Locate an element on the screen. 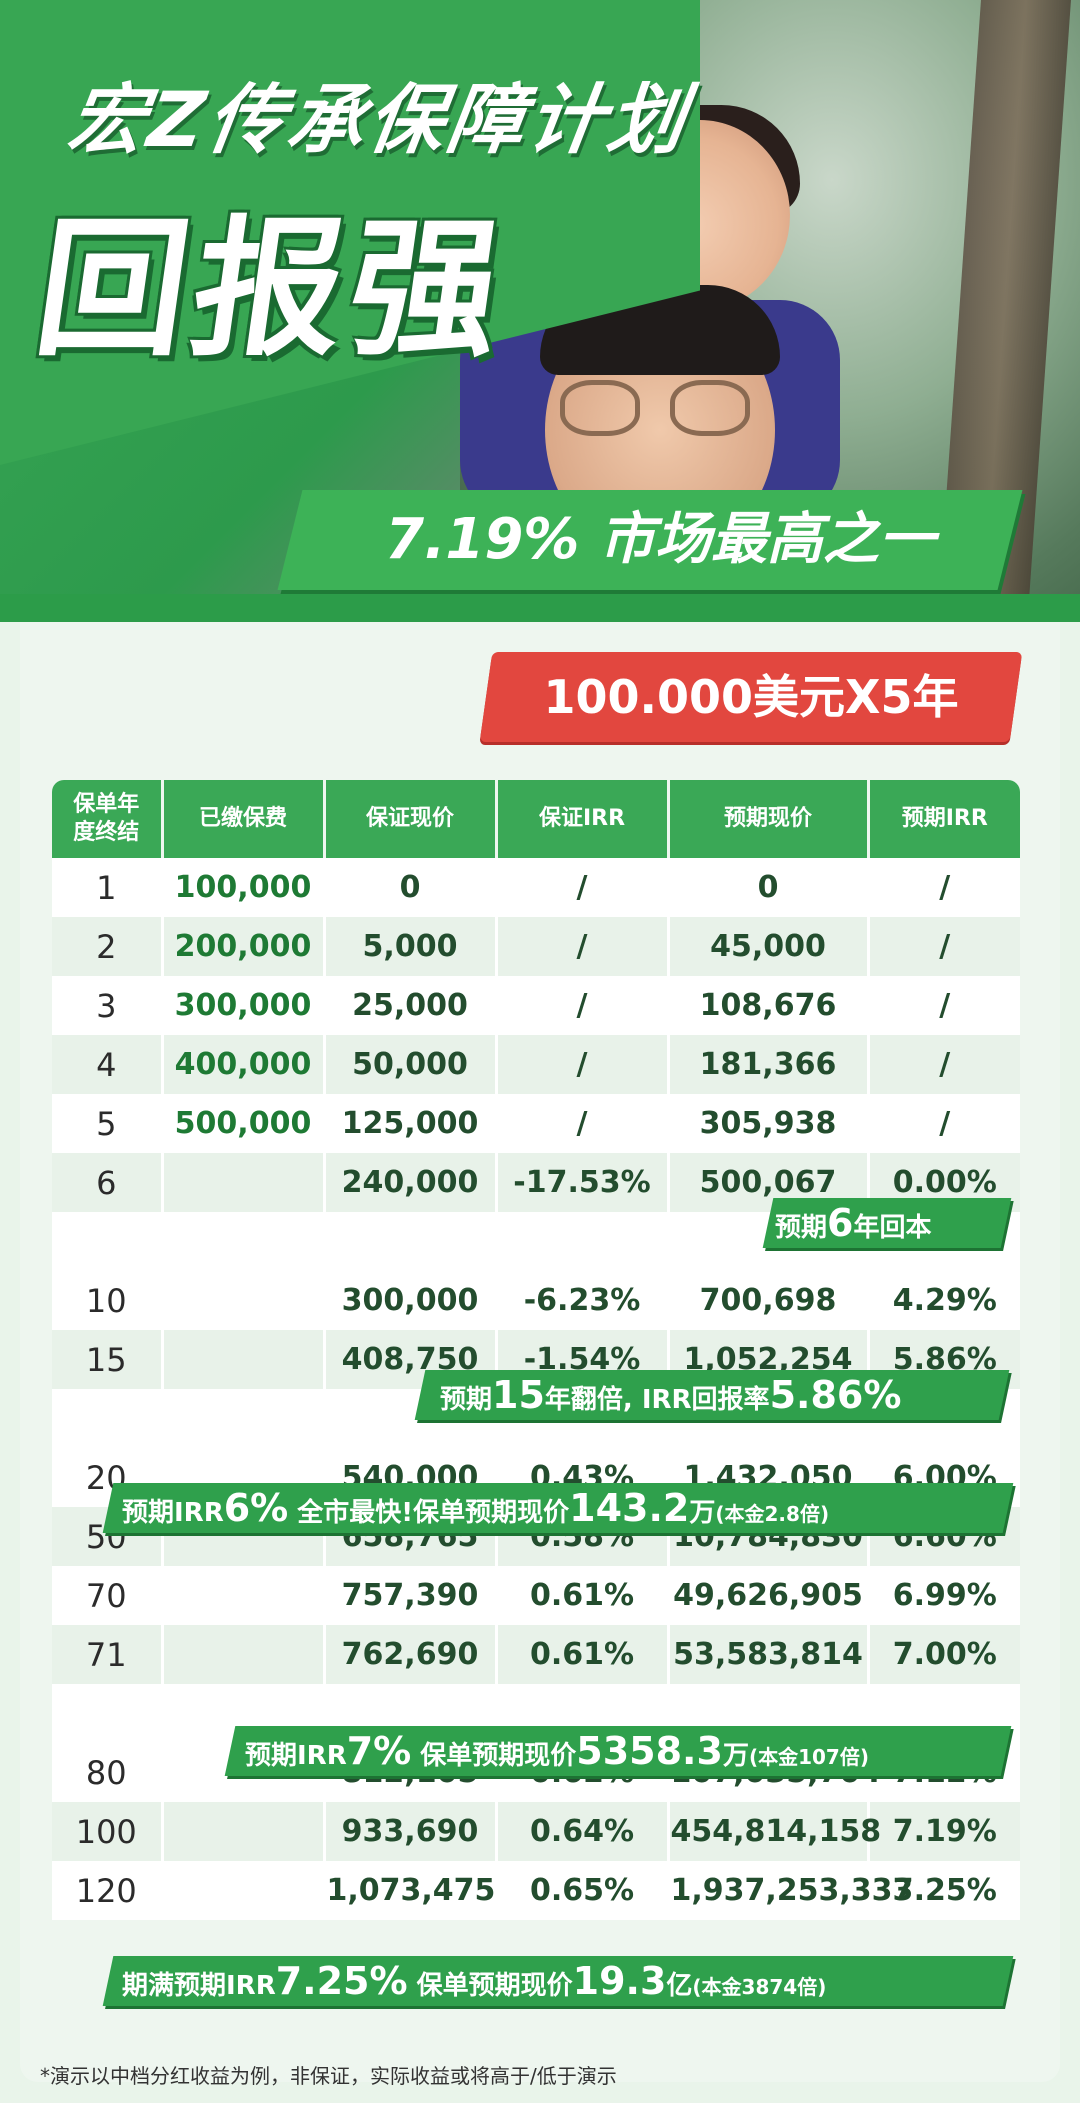 Image resolution: width=1080 pixels, height=2103 pixels. ribbon-number: 6% is located at coordinates (256, 1508).